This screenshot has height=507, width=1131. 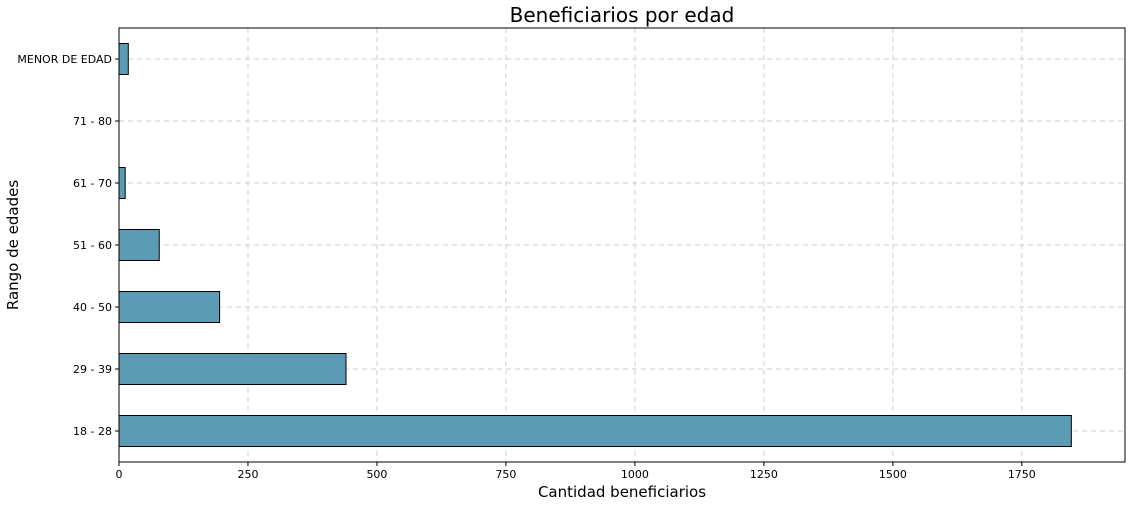 I want to click on y-tick-label: 29 - 39, so click(x=92, y=369).